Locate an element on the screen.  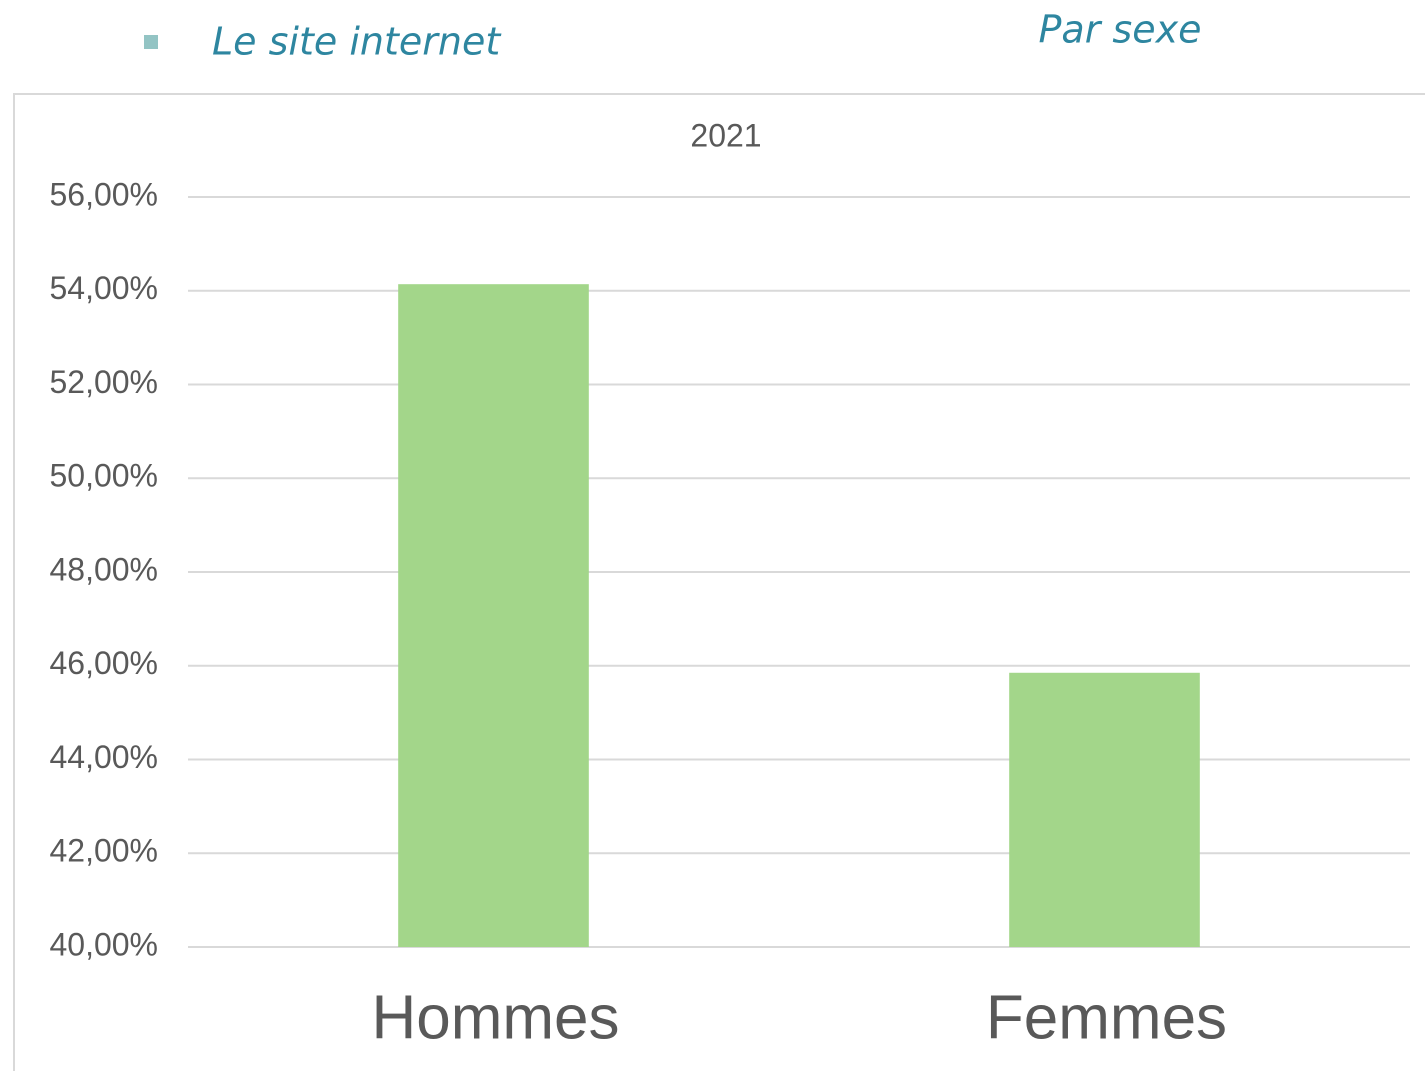
y-tick-label: 44,00% is located at coordinates (103, 757).